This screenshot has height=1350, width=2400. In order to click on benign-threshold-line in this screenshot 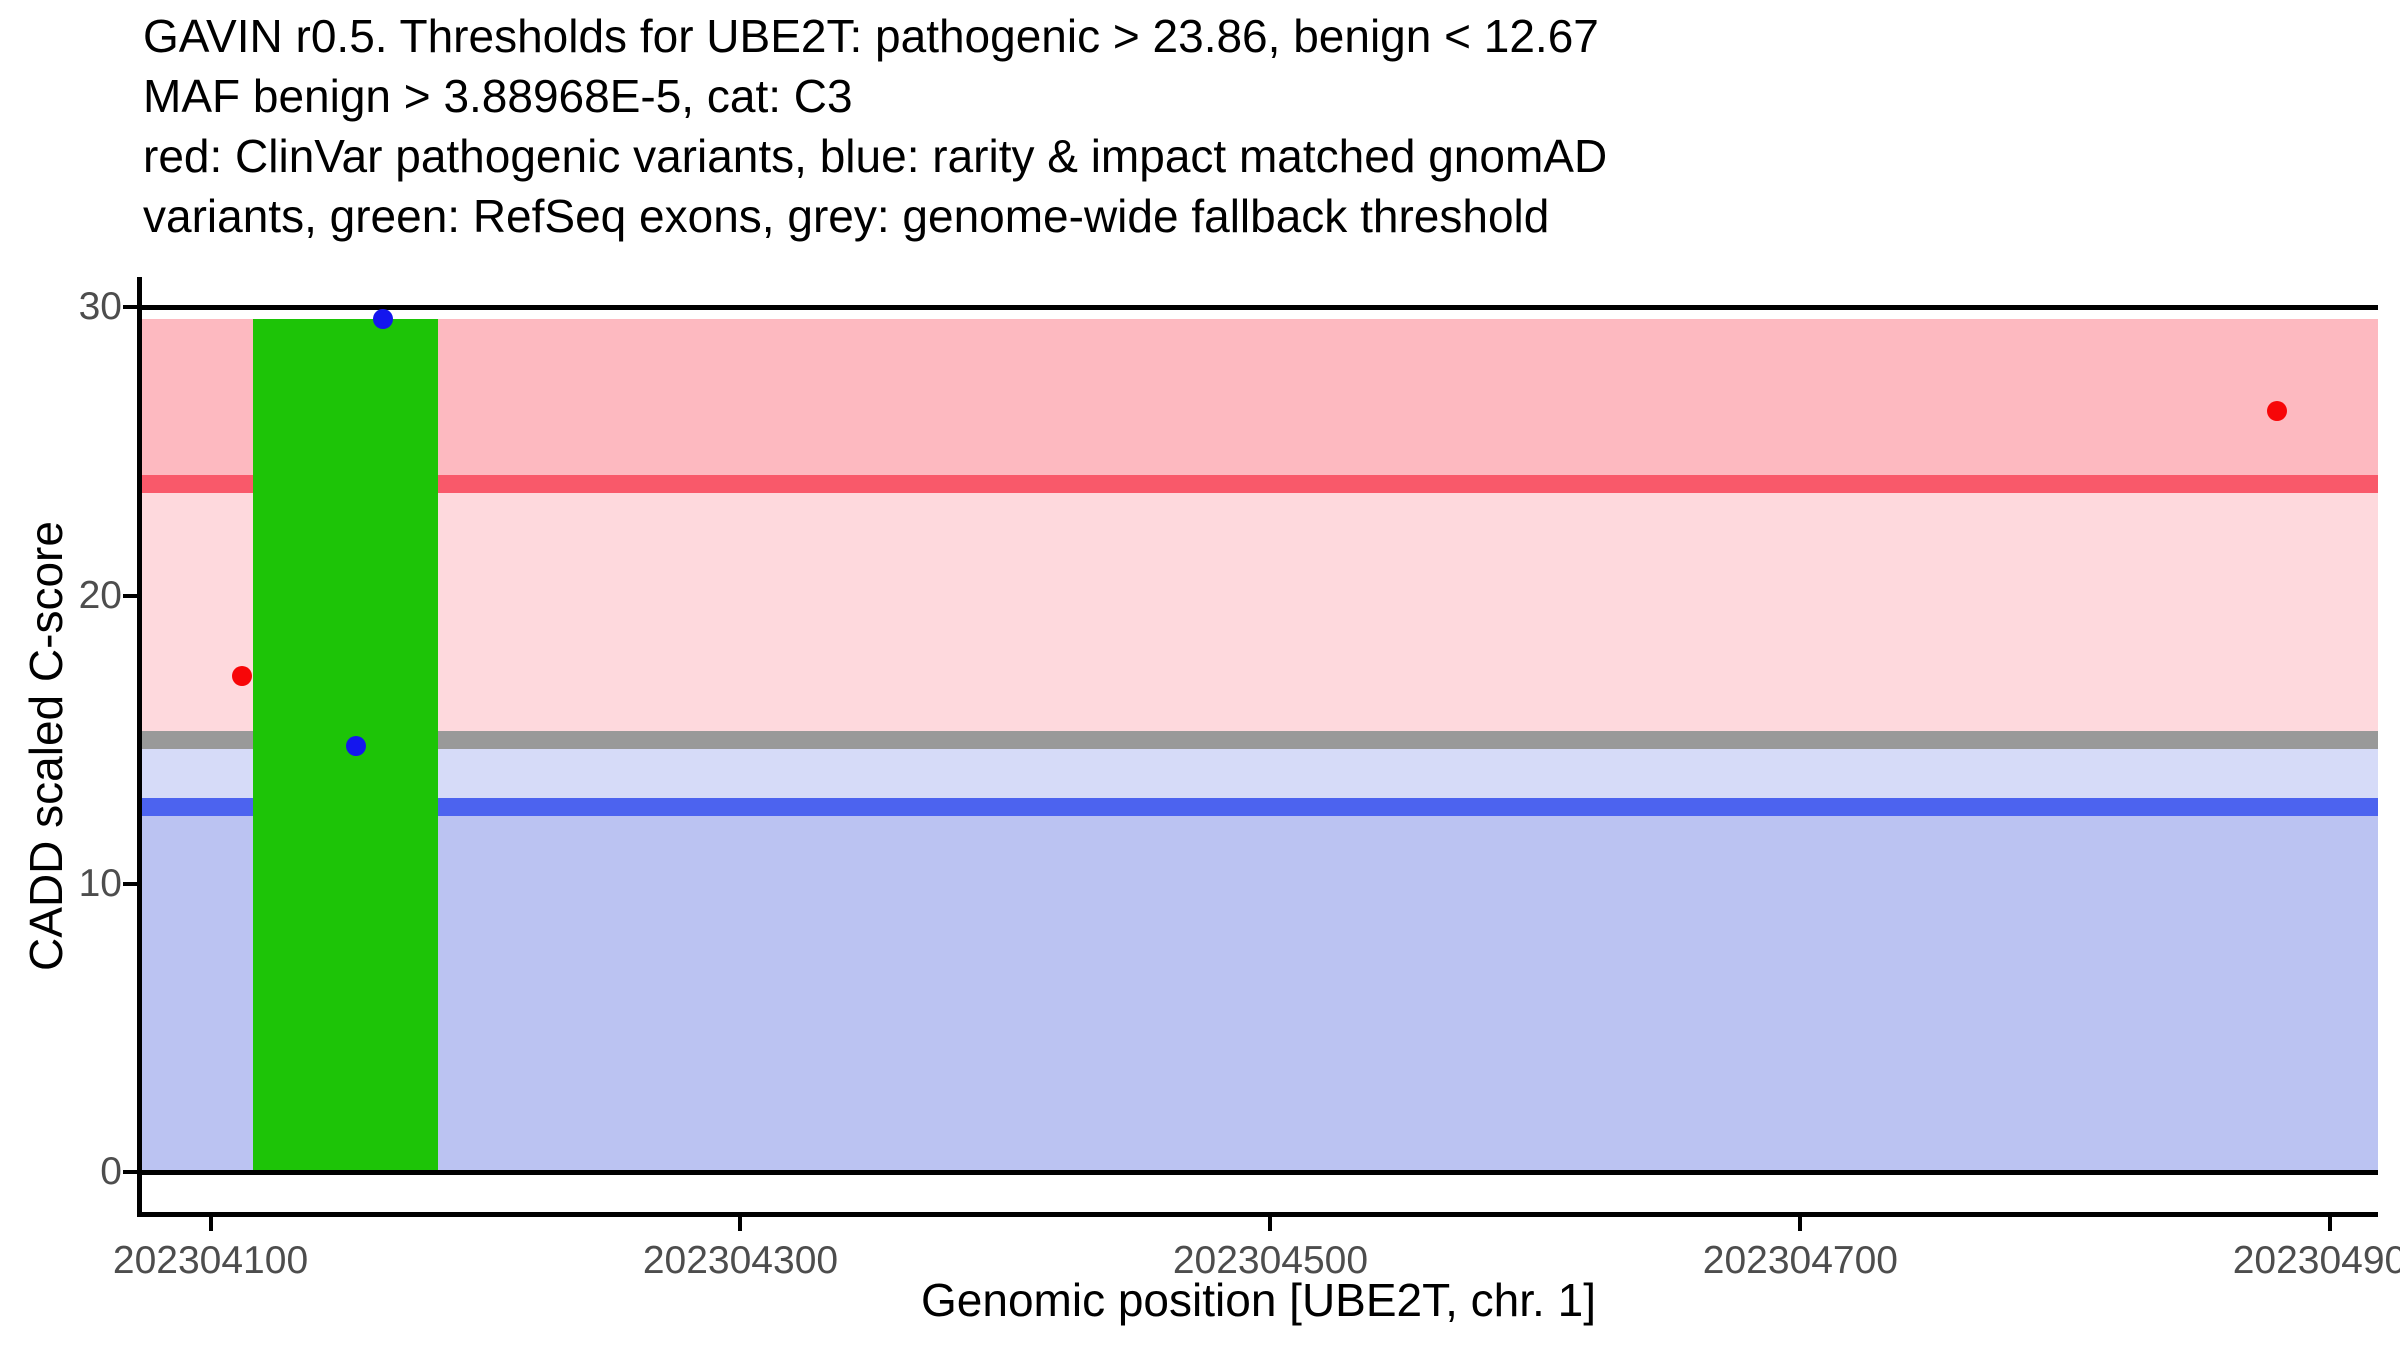, I will do `click(1259, 807)`.